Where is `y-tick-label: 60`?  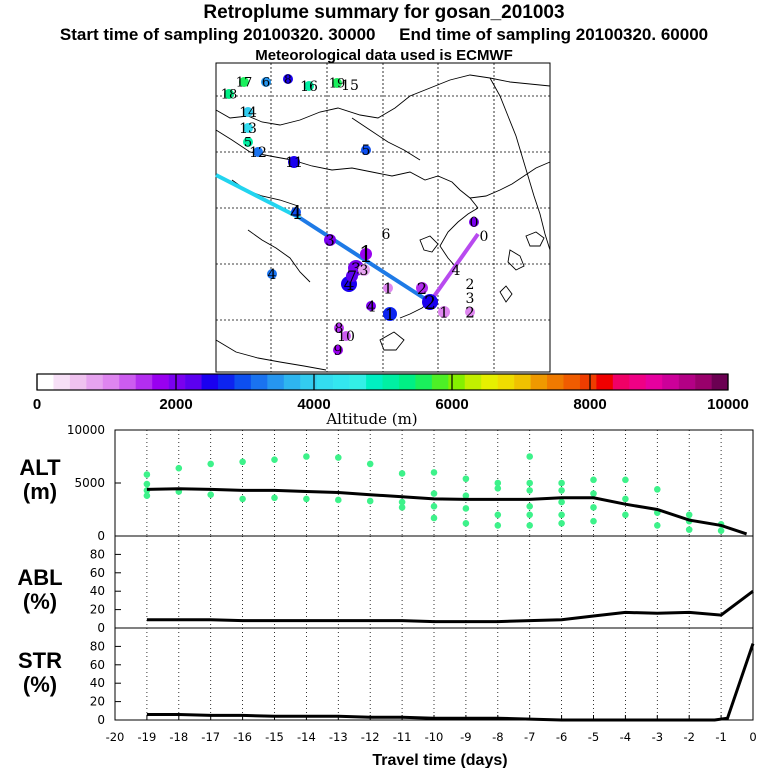 y-tick-label: 60 is located at coordinates (97, 573).